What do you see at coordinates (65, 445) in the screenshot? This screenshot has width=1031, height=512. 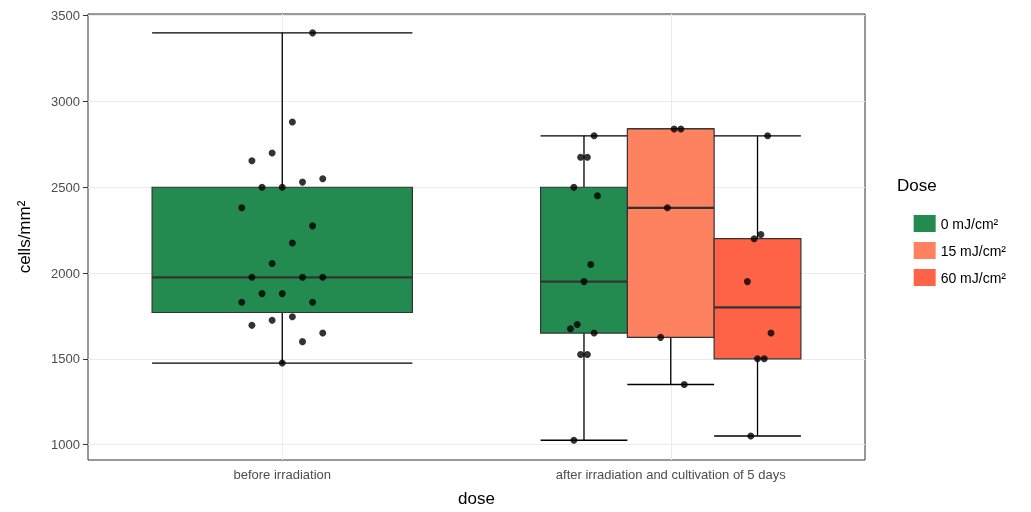 I see `y-tick-label: 1000` at bounding box center [65, 445].